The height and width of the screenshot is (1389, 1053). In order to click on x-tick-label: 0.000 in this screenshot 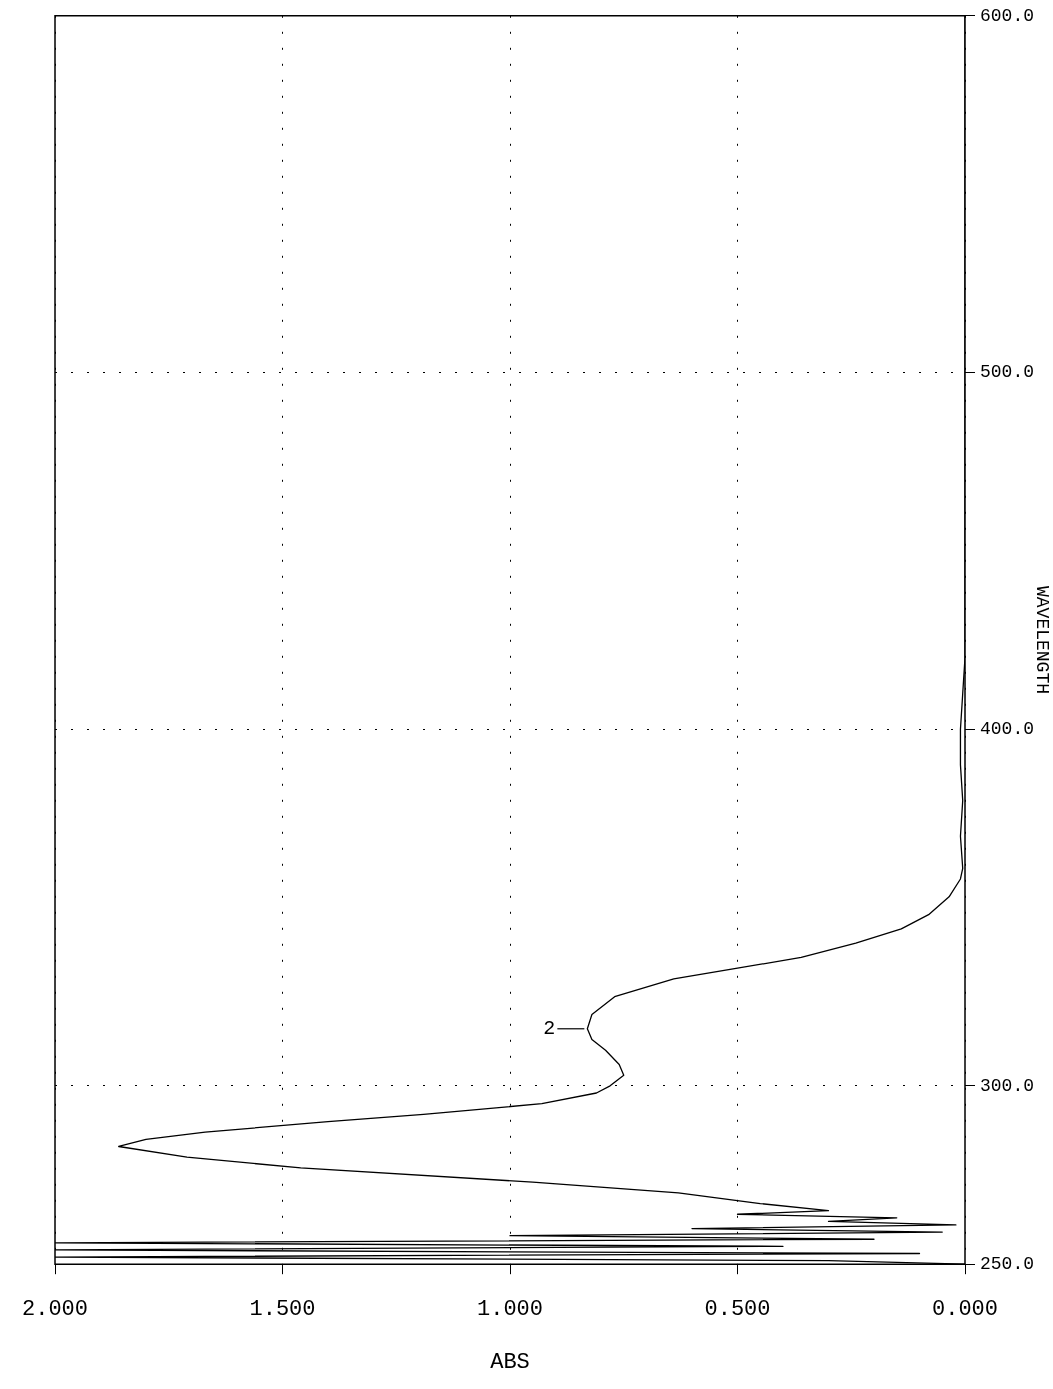, I will do `click(965, 1310)`.